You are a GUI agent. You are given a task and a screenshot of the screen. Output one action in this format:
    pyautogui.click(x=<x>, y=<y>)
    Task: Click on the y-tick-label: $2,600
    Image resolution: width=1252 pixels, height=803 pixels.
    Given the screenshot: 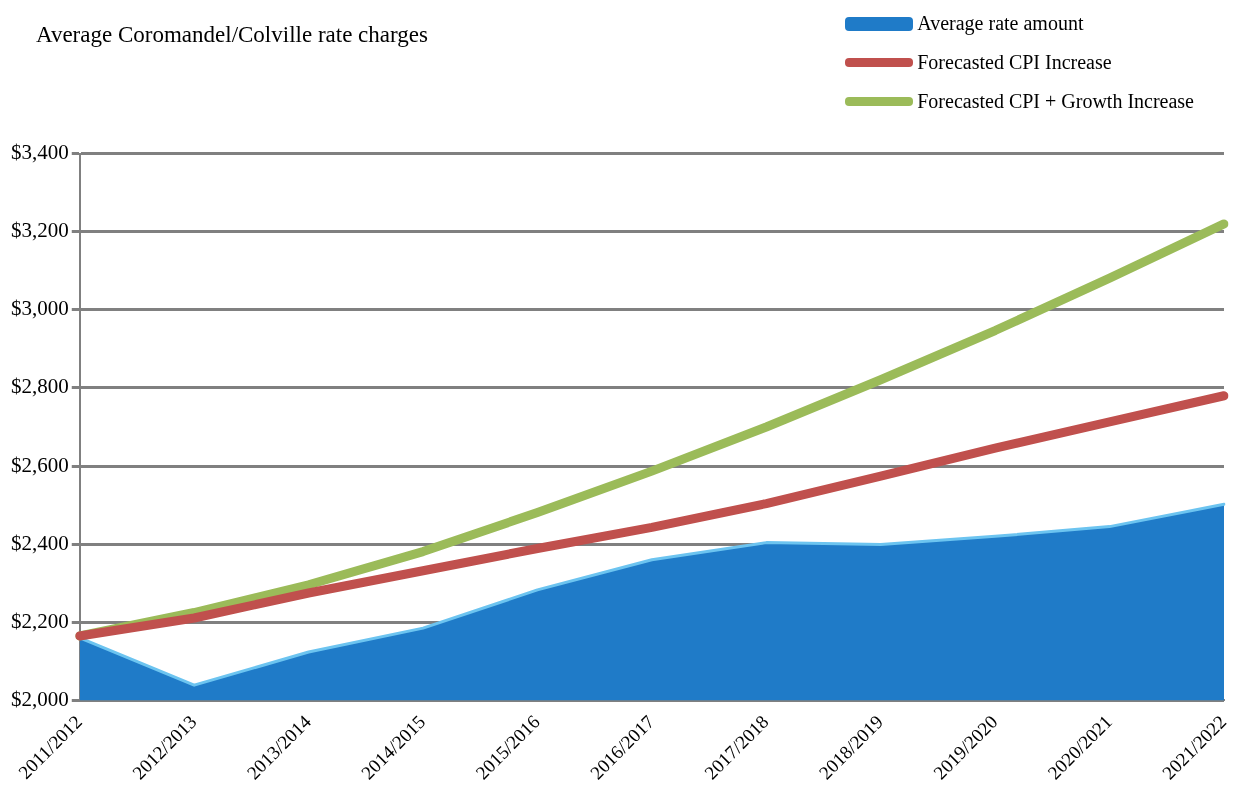 What is the action you would take?
    pyautogui.click(x=40, y=464)
    